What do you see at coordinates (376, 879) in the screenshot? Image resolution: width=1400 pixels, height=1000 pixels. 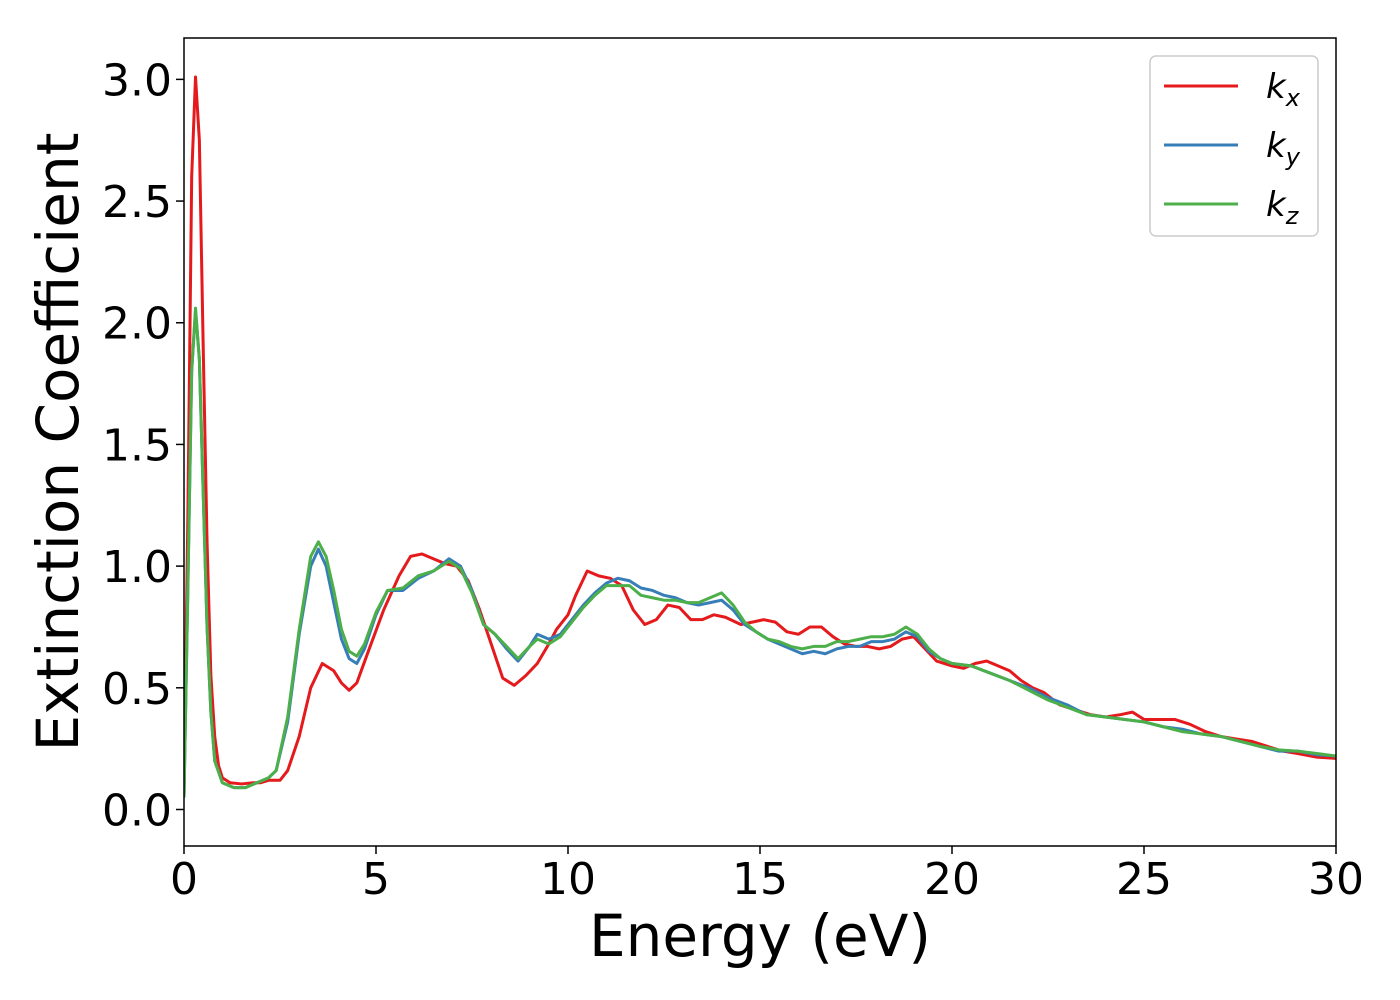 I see `x-tick-label: 5` at bounding box center [376, 879].